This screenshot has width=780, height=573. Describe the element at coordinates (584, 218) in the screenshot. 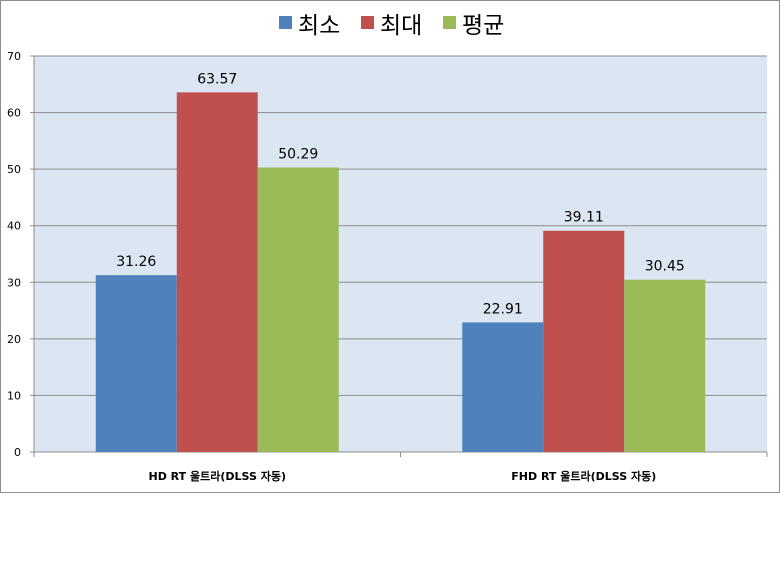

I see `data-label: 39.11` at that location.